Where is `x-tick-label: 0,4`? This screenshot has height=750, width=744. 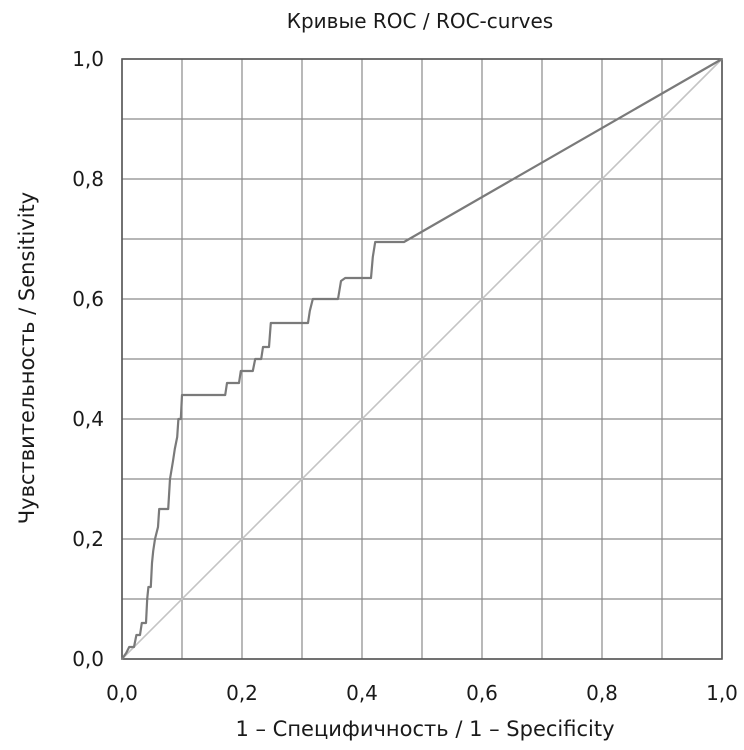
x-tick-label: 0,4 is located at coordinates (362, 693).